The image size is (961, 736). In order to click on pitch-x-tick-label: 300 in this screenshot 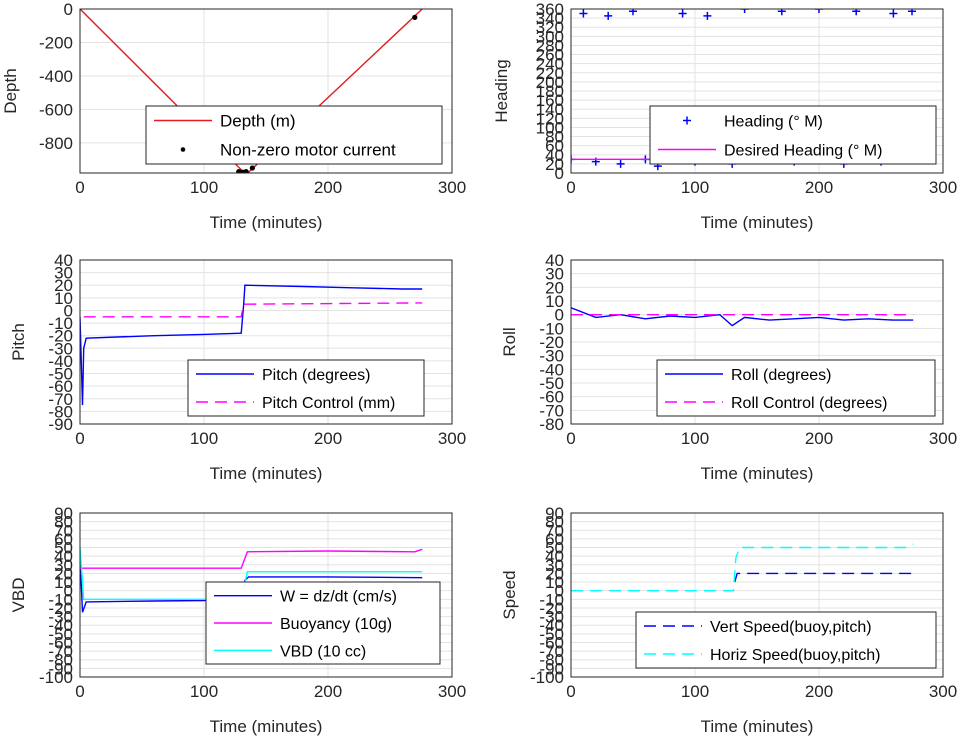, I will do `click(452, 438)`.